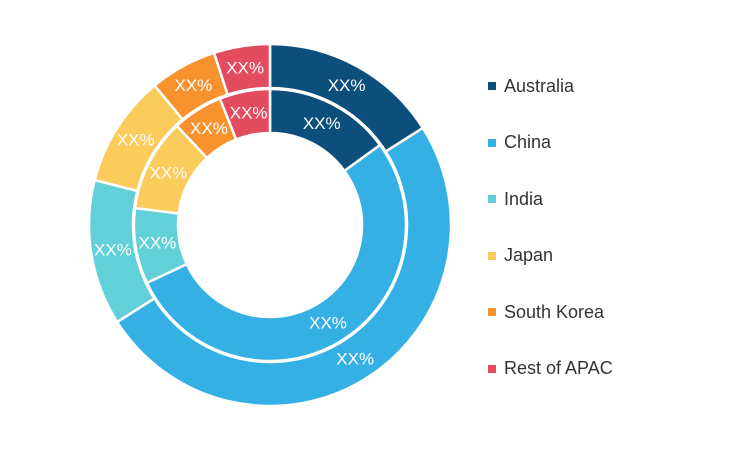 The width and height of the screenshot is (750, 450). I want to click on legend-label: China, so click(528, 142).